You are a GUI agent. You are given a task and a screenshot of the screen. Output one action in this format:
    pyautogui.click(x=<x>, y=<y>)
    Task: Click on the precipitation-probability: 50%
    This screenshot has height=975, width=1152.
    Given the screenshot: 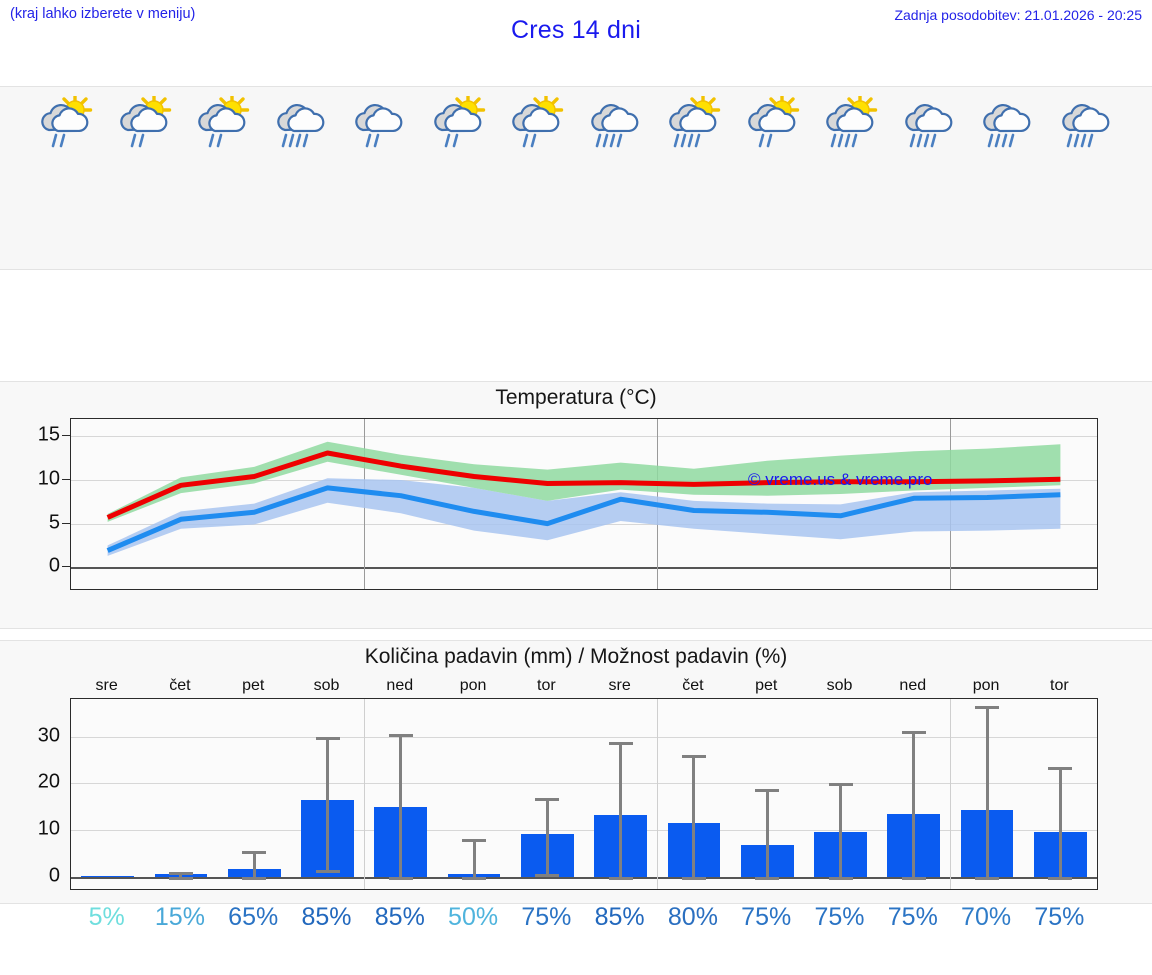 What is the action you would take?
    pyautogui.click(x=473, y=917)
    